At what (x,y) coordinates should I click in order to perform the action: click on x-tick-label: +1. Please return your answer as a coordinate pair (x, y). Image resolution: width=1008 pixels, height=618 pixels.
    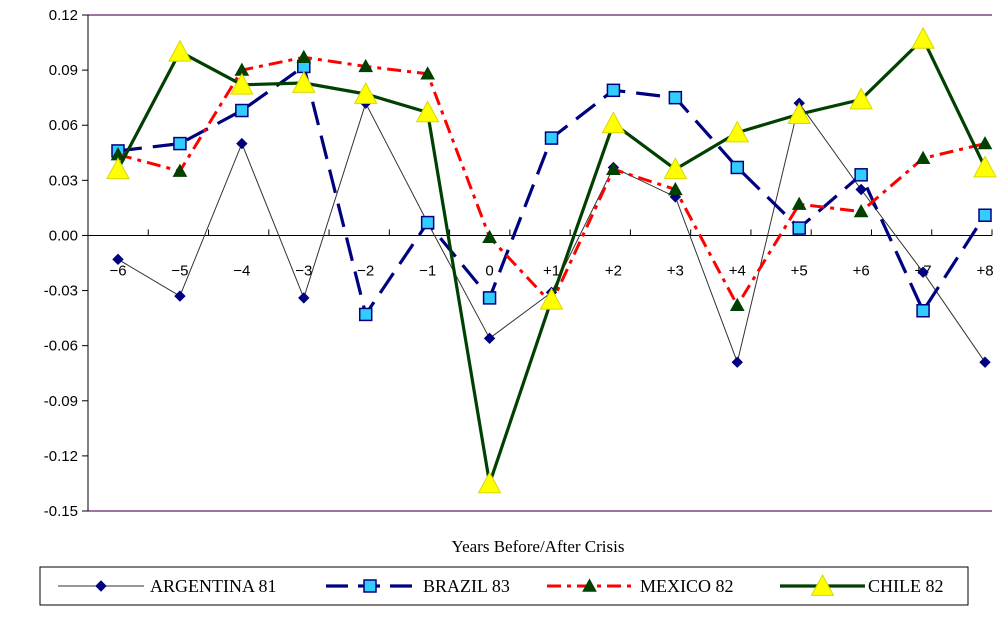
    Looking at the image, I should click on (551, 270).